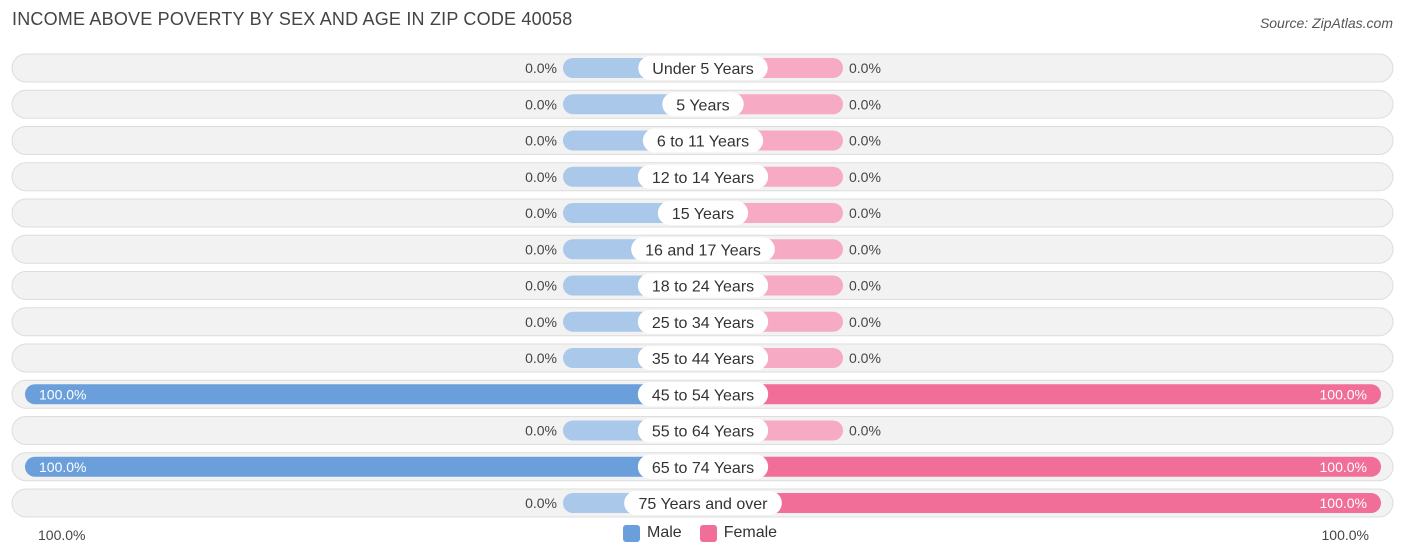 This screenshot has width=1406, height=559. I want to click on male-value-label-65-to-74-years: 100.0%, so click(62, 467).